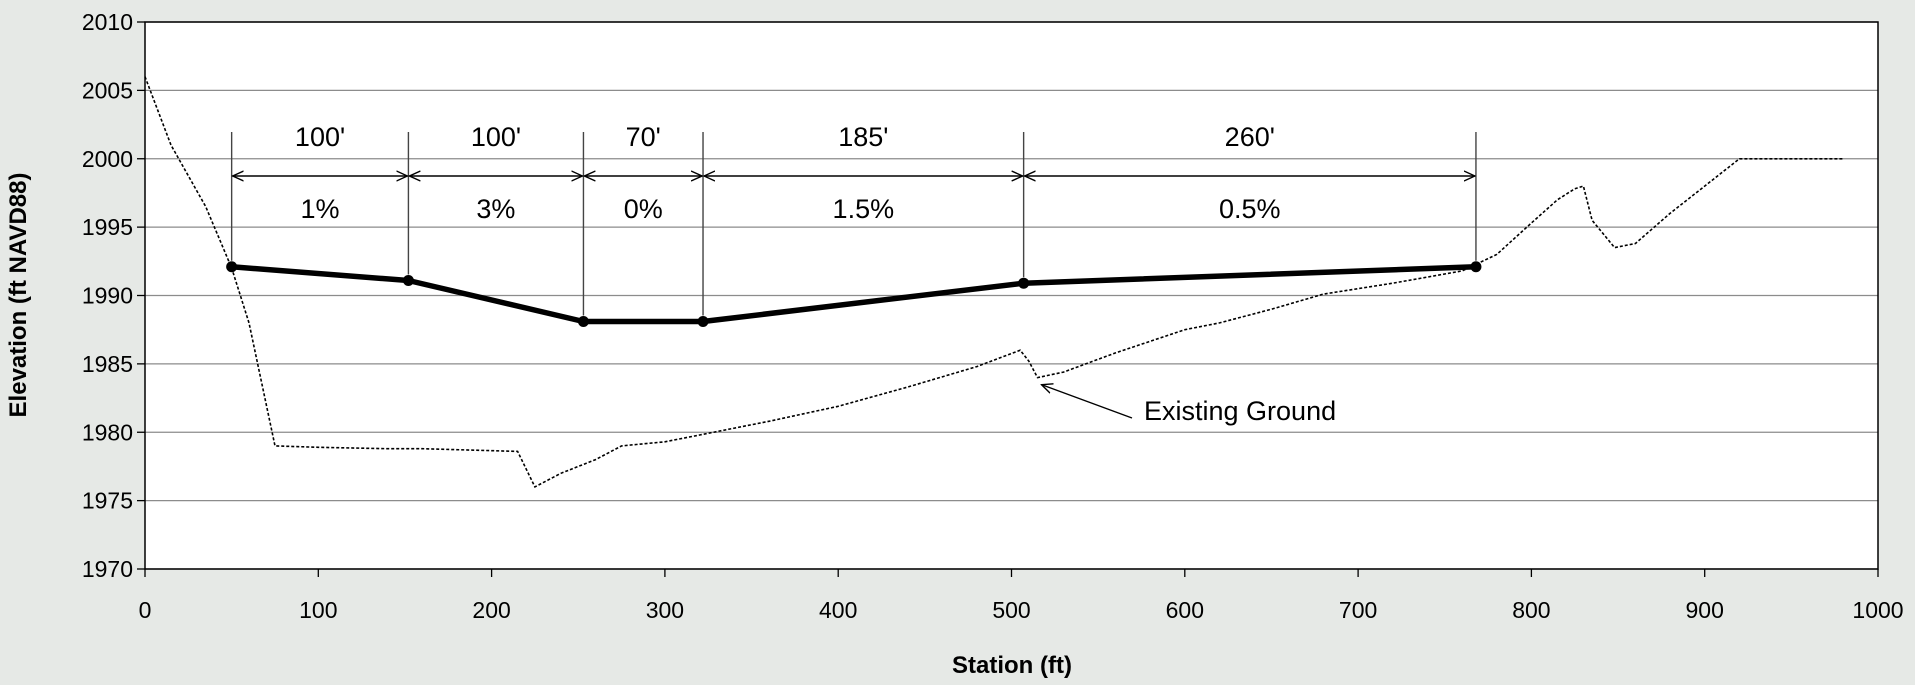 The image size is (1915, 685). What do you see at coordinates (1185, 610) in the screenshot?
I see `x-tick-label: 600` at bounding box center [1185, 610].